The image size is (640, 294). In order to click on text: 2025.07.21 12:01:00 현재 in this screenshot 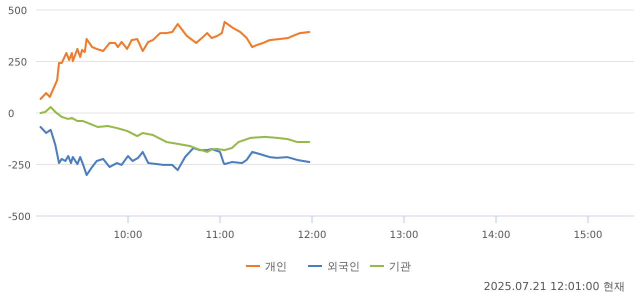, I will do `click(554, 286)`.